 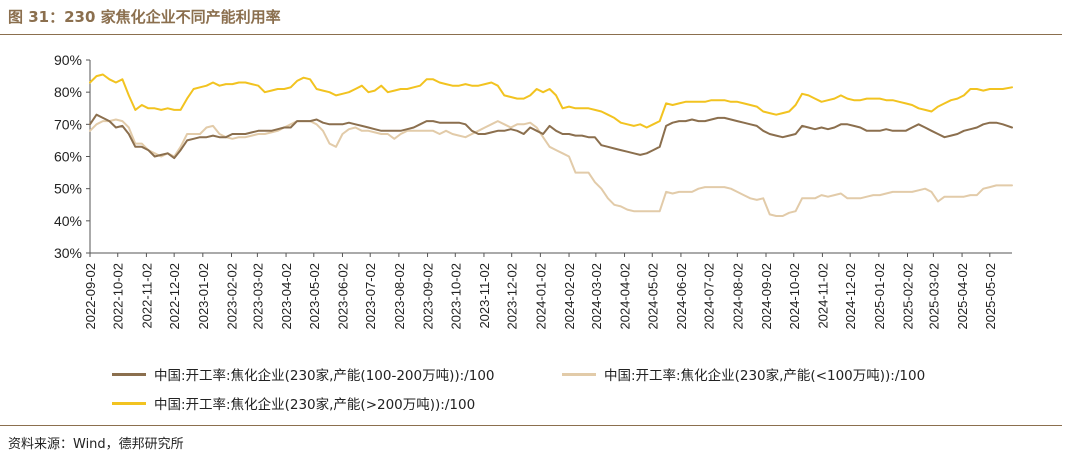 What do you see at coordinates (399, 296) in the screenshot?
I see `x-tick-label: 2023-08-02` at bounding box center [399, 296].